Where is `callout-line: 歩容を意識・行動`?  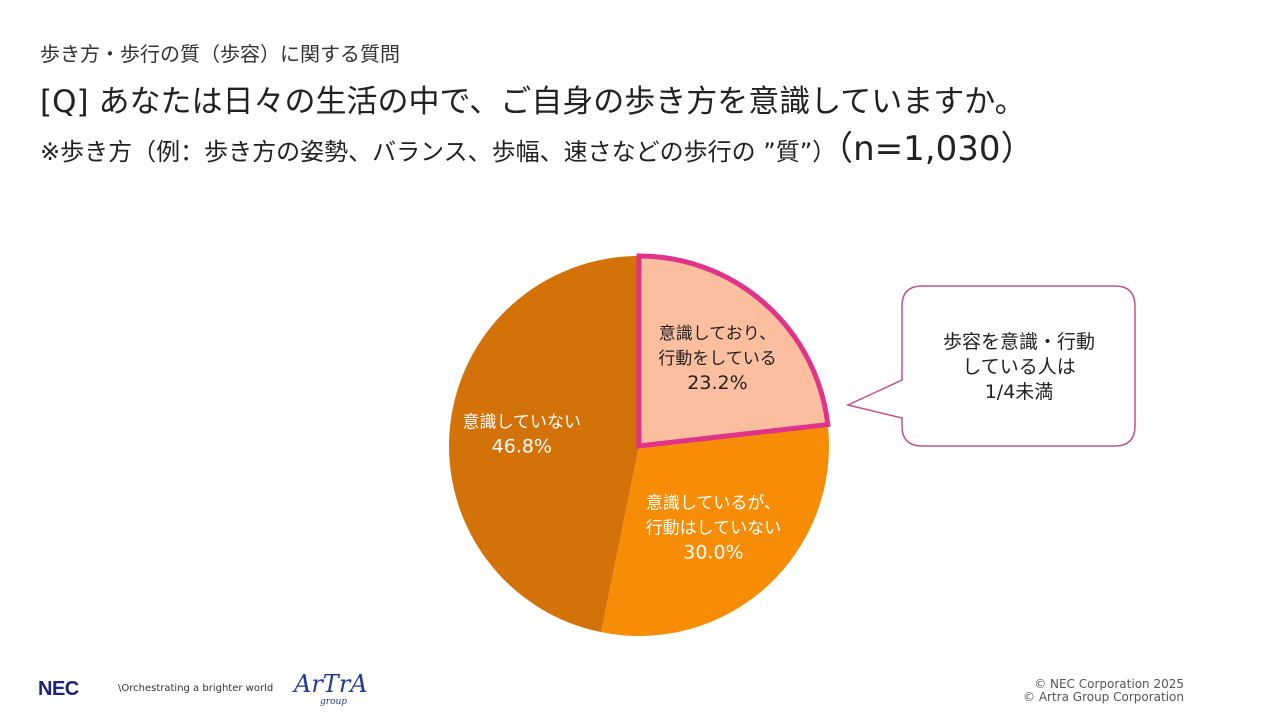 callout-line: 歩容を意識・行動 is located at coordinates (1018, 342).